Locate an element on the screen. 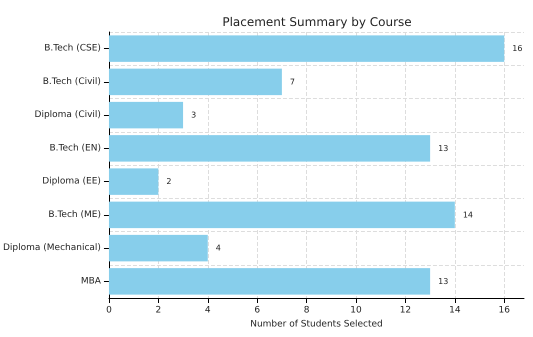 The height and width of the screenshot is (337, 533). x-tick-label: 6 is located at coordinates (257, 311).